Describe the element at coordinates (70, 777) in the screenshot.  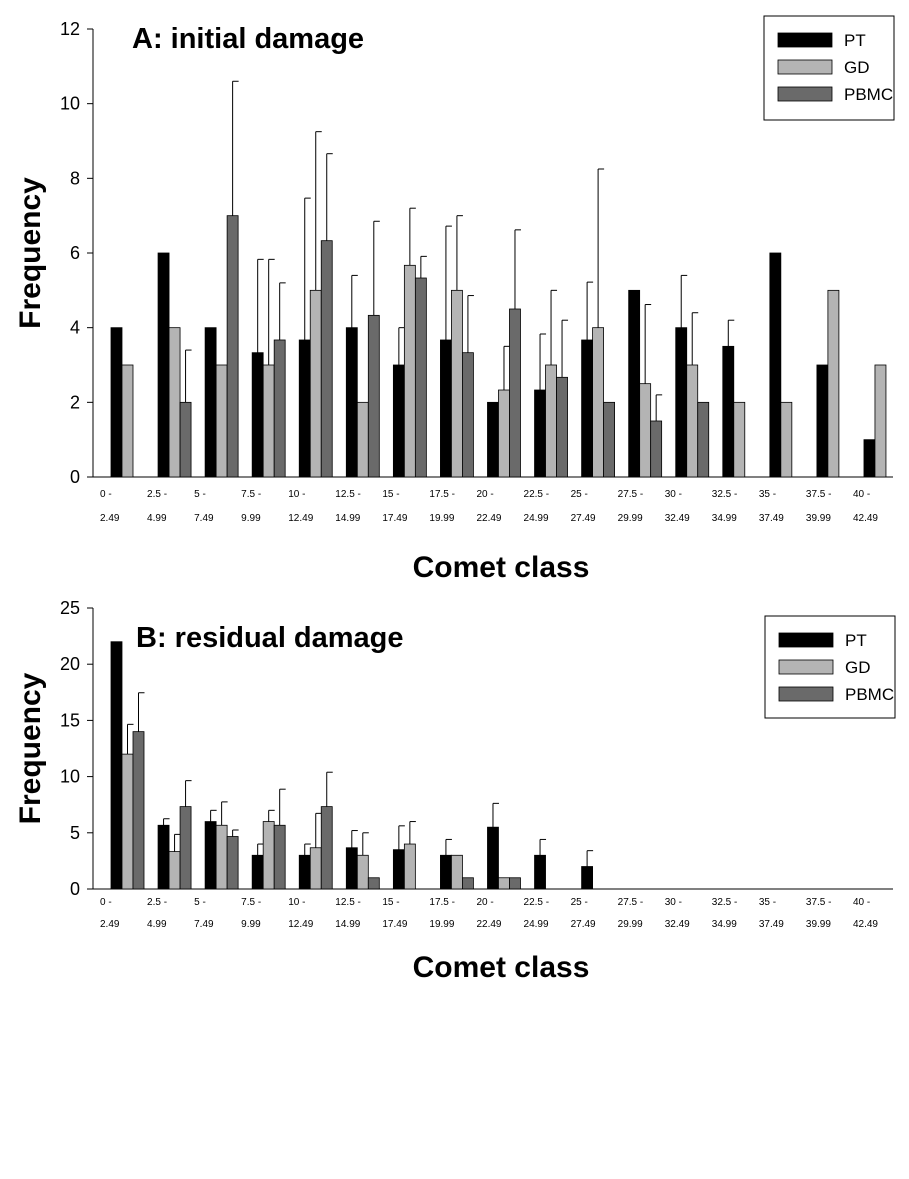
I see `chart-b-y-tick-label: 10` at that location.